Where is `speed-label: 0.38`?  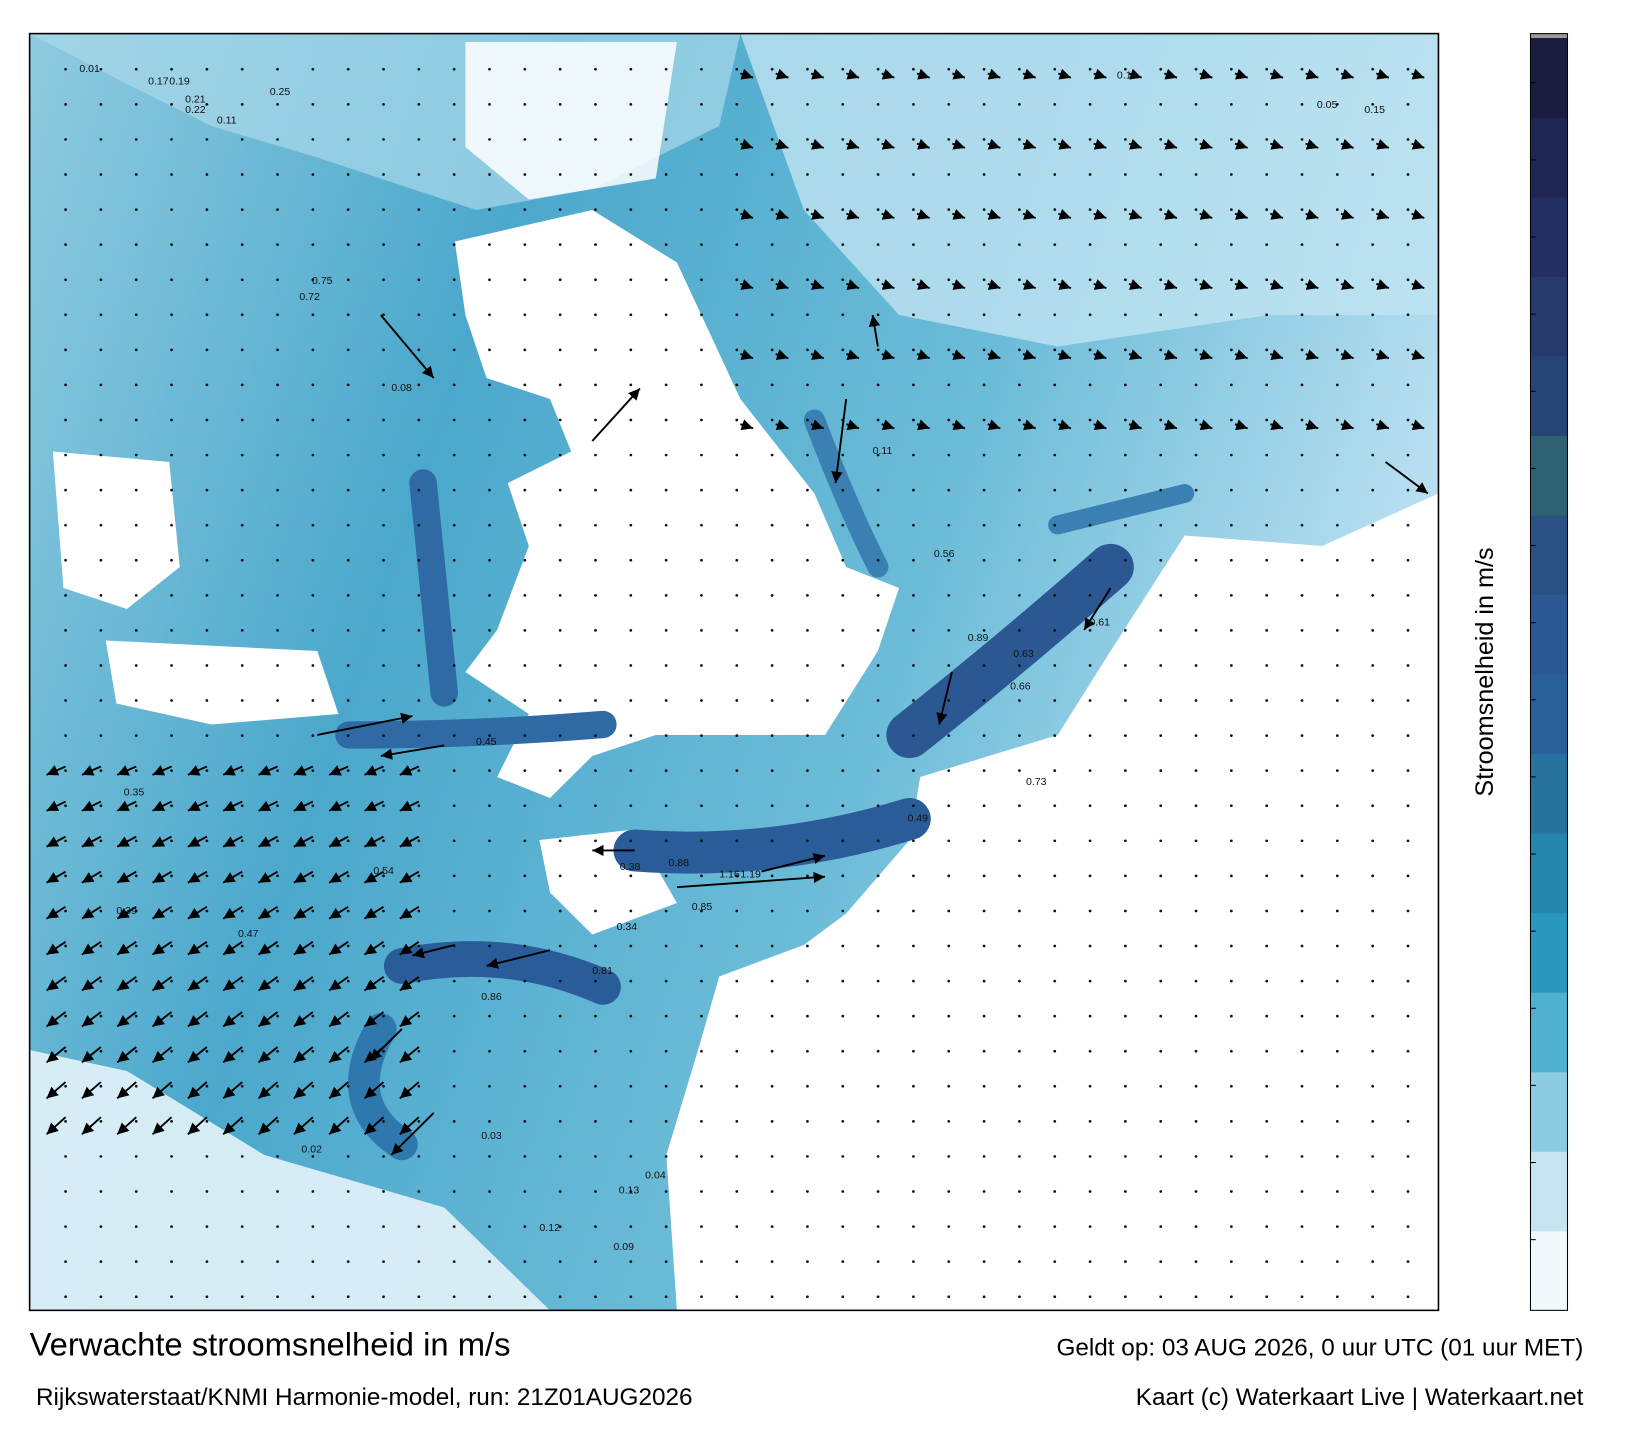
speed-label: 0.38 is located at coordinates (630, 867).